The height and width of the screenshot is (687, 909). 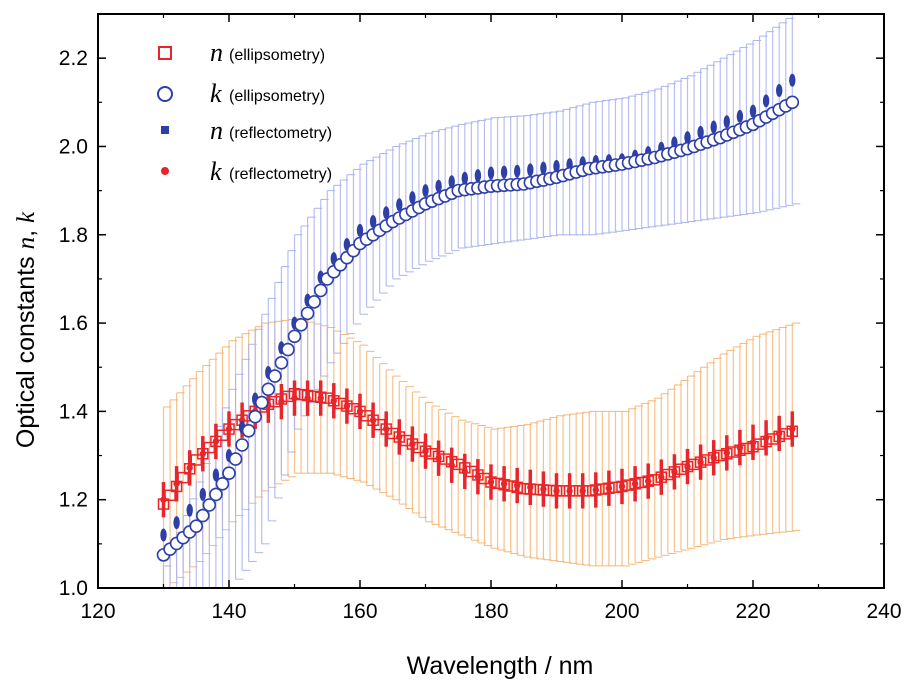 I want to click on x-tick-label: 160, so click(x=359, y=611).